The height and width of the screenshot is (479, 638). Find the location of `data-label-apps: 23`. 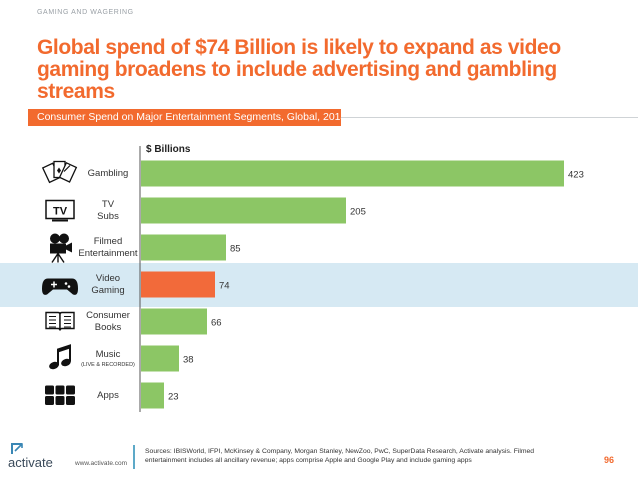

data-label-apps: 23 is located at coordinates (173, 397).